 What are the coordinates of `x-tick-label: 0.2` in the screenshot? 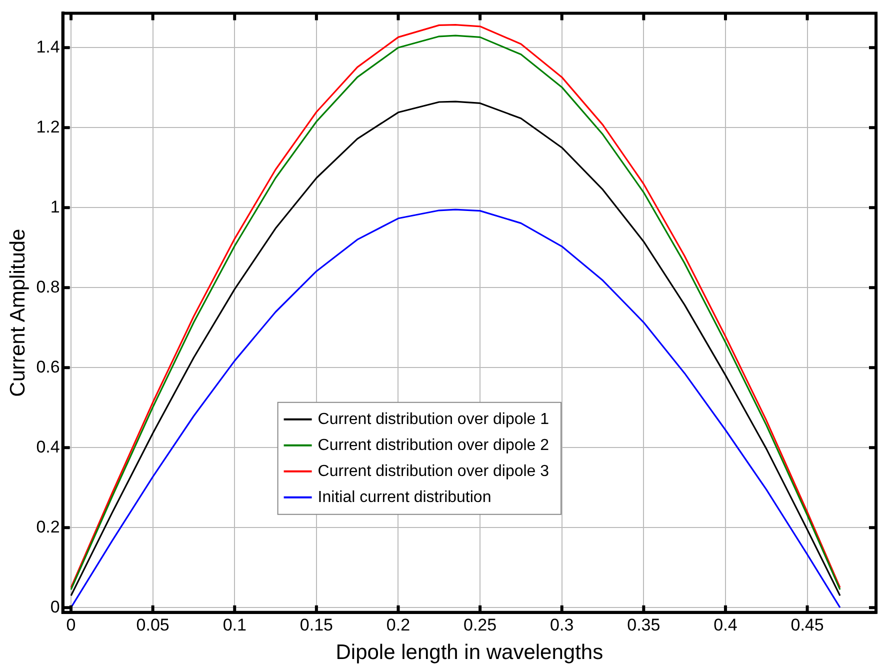 It's located at (398, 624).